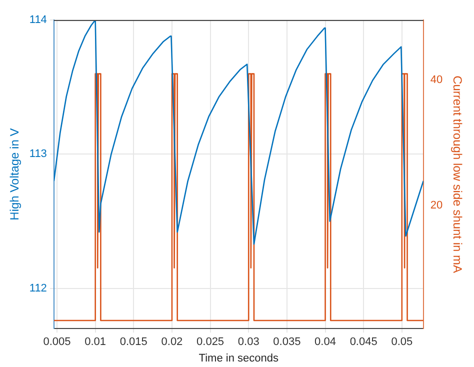 Image resolution: width=474 pixels, height=367 pixels. What do you see at coordinates (238, 358) in the screenshot?
I see `x-axis-title: Time in seconds` at bounding box center [238, 358].